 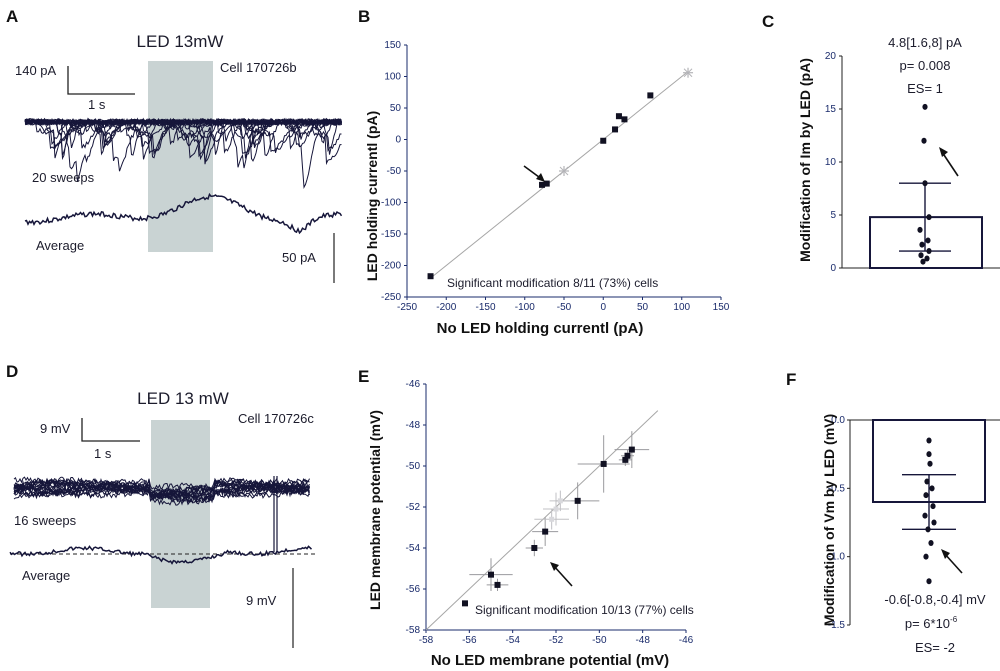 What do you see at coordinates (837, 488) in the screenshot?
I see `y-tick-label: -0.5` at bounding box center [837, 488].